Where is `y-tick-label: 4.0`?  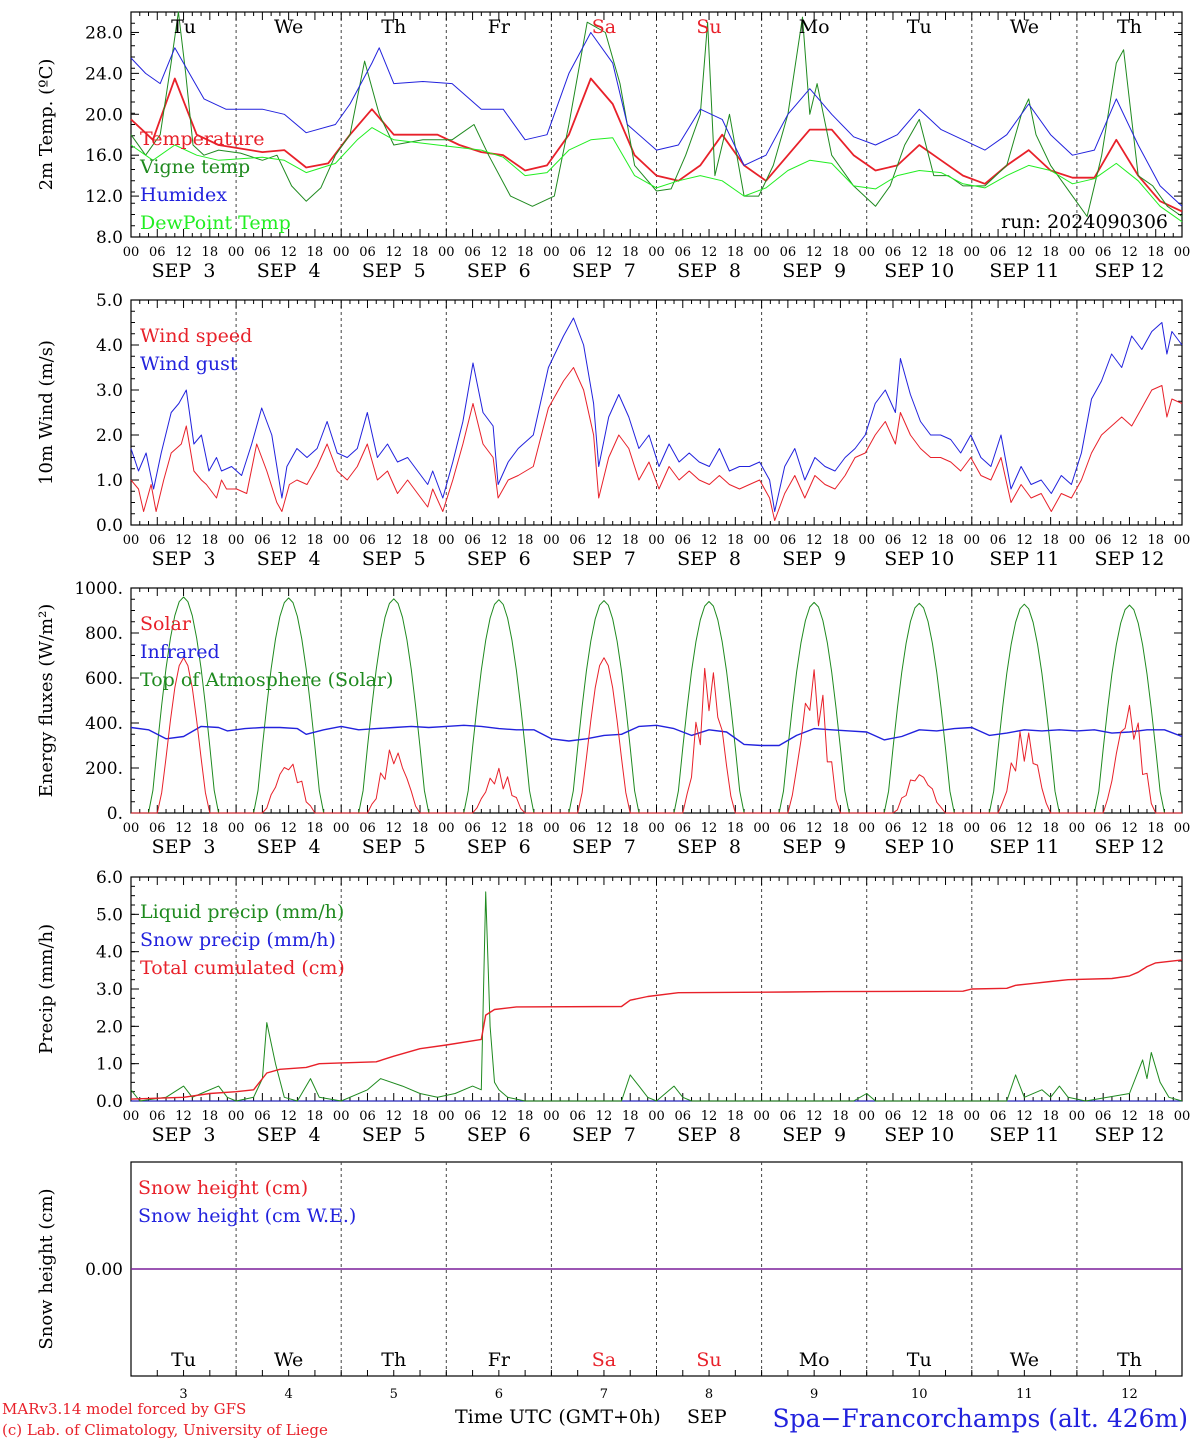
y-tick-label: 4.0 is located at coordinates (109, 346).